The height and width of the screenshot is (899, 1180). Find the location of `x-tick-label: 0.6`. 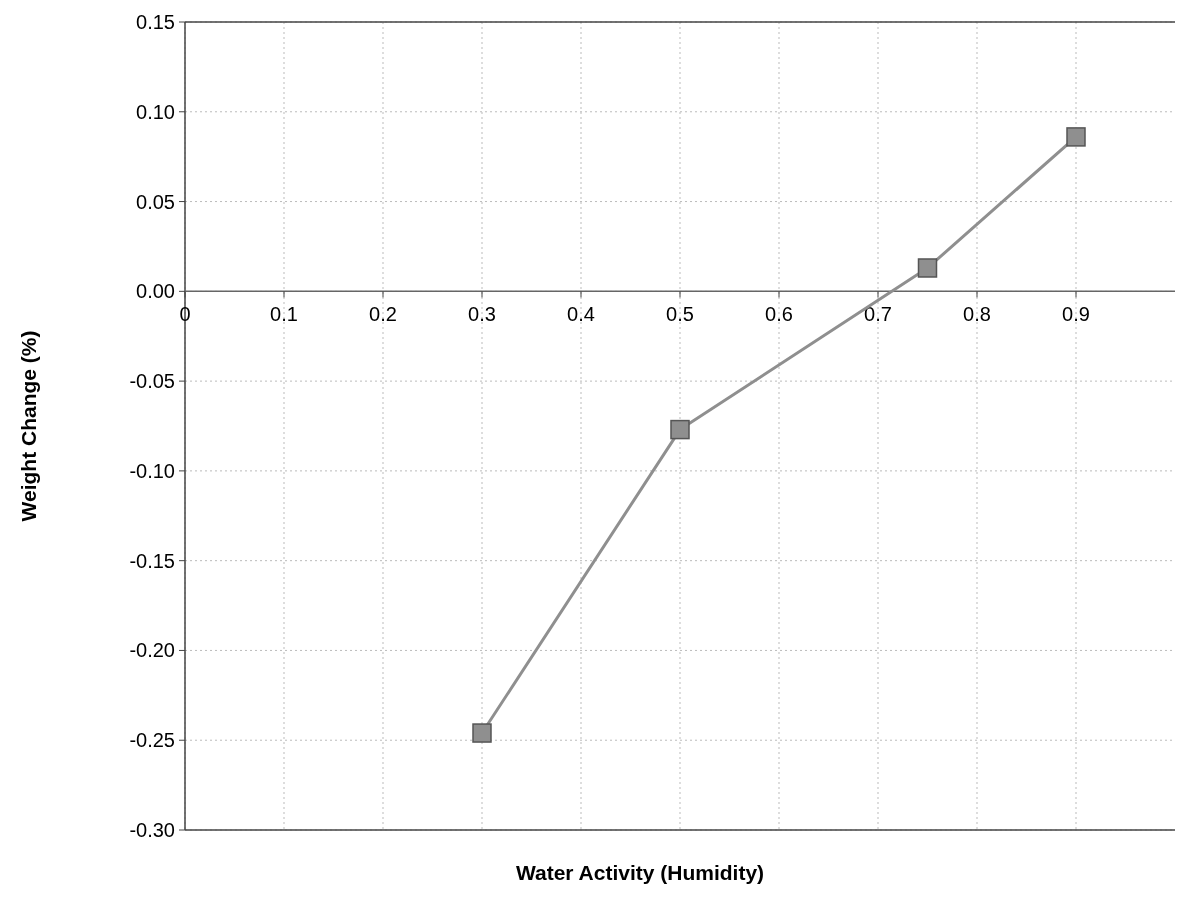

x-tick-label: 0.6 is located at coordinates (779, 314).